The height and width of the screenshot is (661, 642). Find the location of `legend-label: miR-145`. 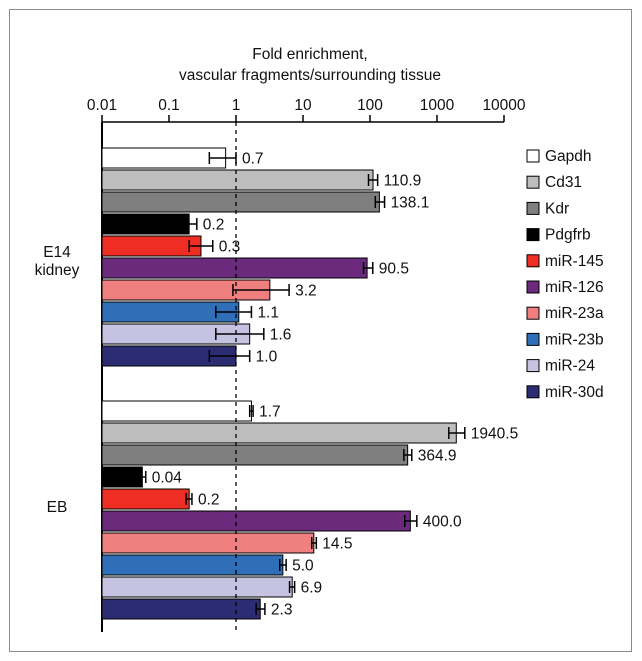

legend-label: miR-145 is located at coordinates (574, 261).